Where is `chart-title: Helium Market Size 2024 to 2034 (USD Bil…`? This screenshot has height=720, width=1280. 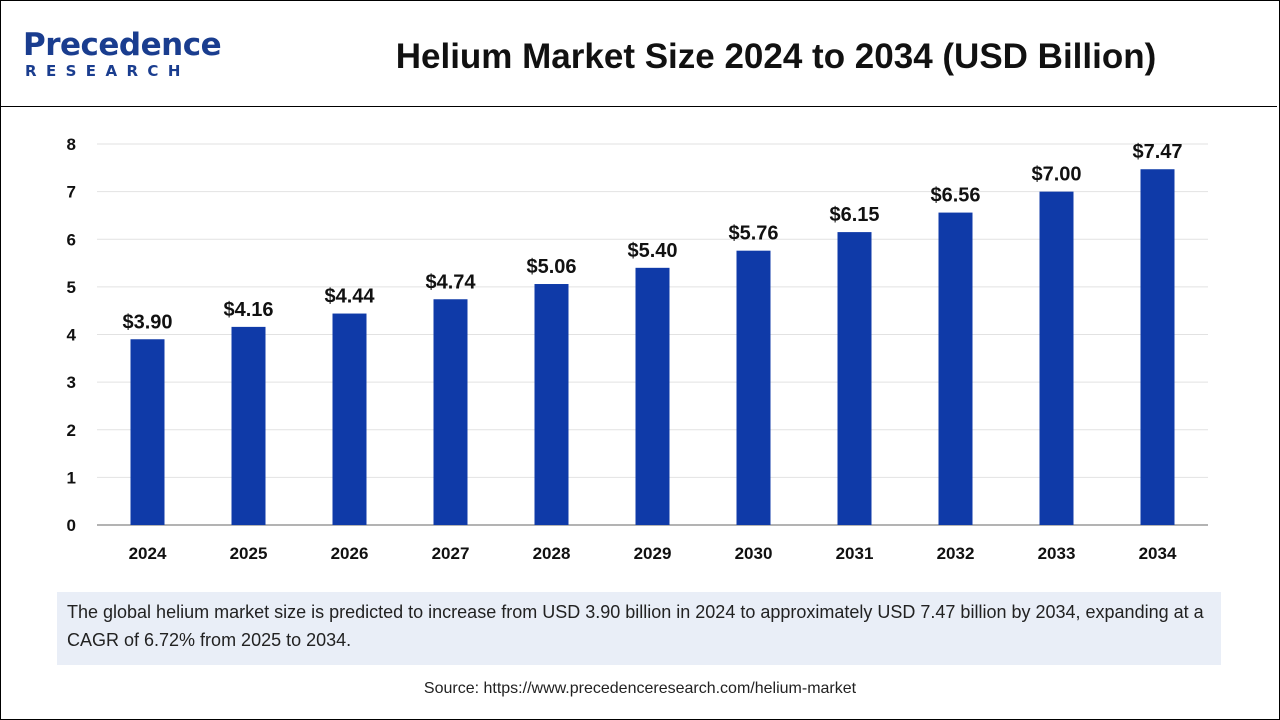
chart-title: Helium Market Size 2024 to 2034 (USD Bil… is located at coordinates (776, 56).